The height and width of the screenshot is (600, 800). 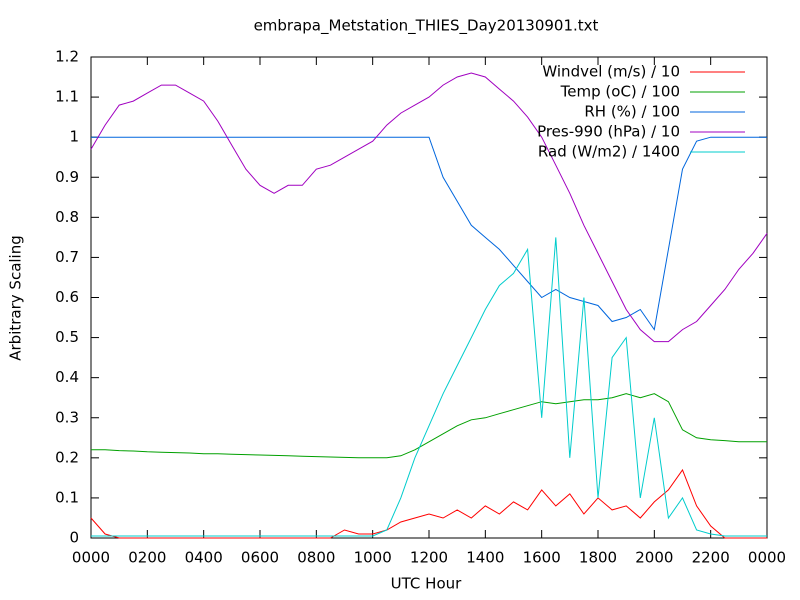 I want to click on x-axis-label: UTC Hour, so click(x=426, y=584).